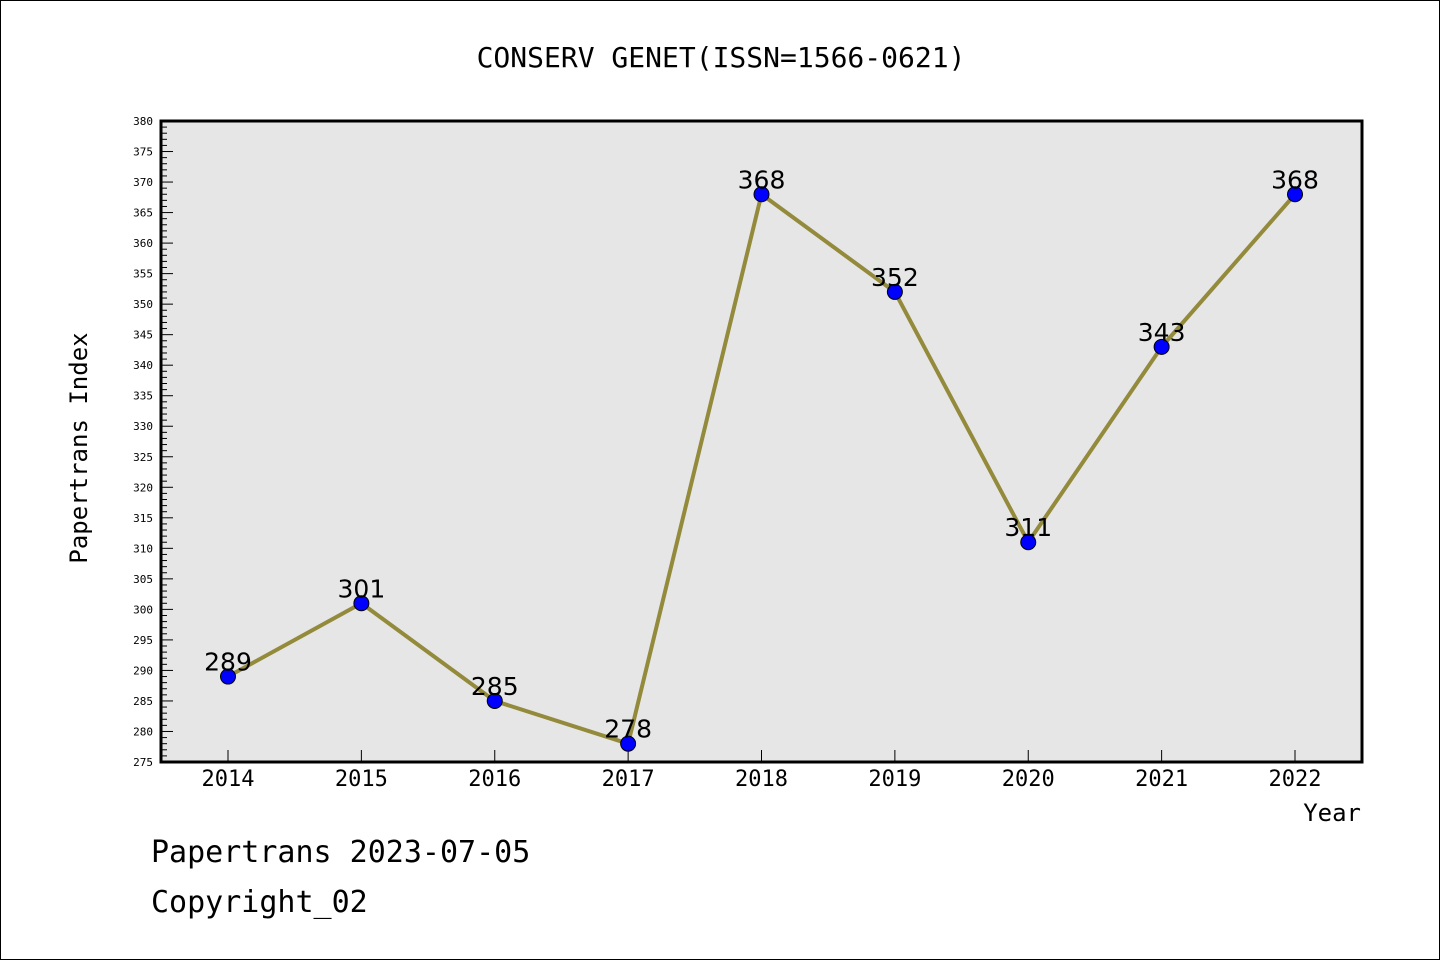 This screenshot has width=1440, height=961. I want to click on y-tick-label: 280, so click(143, 731).